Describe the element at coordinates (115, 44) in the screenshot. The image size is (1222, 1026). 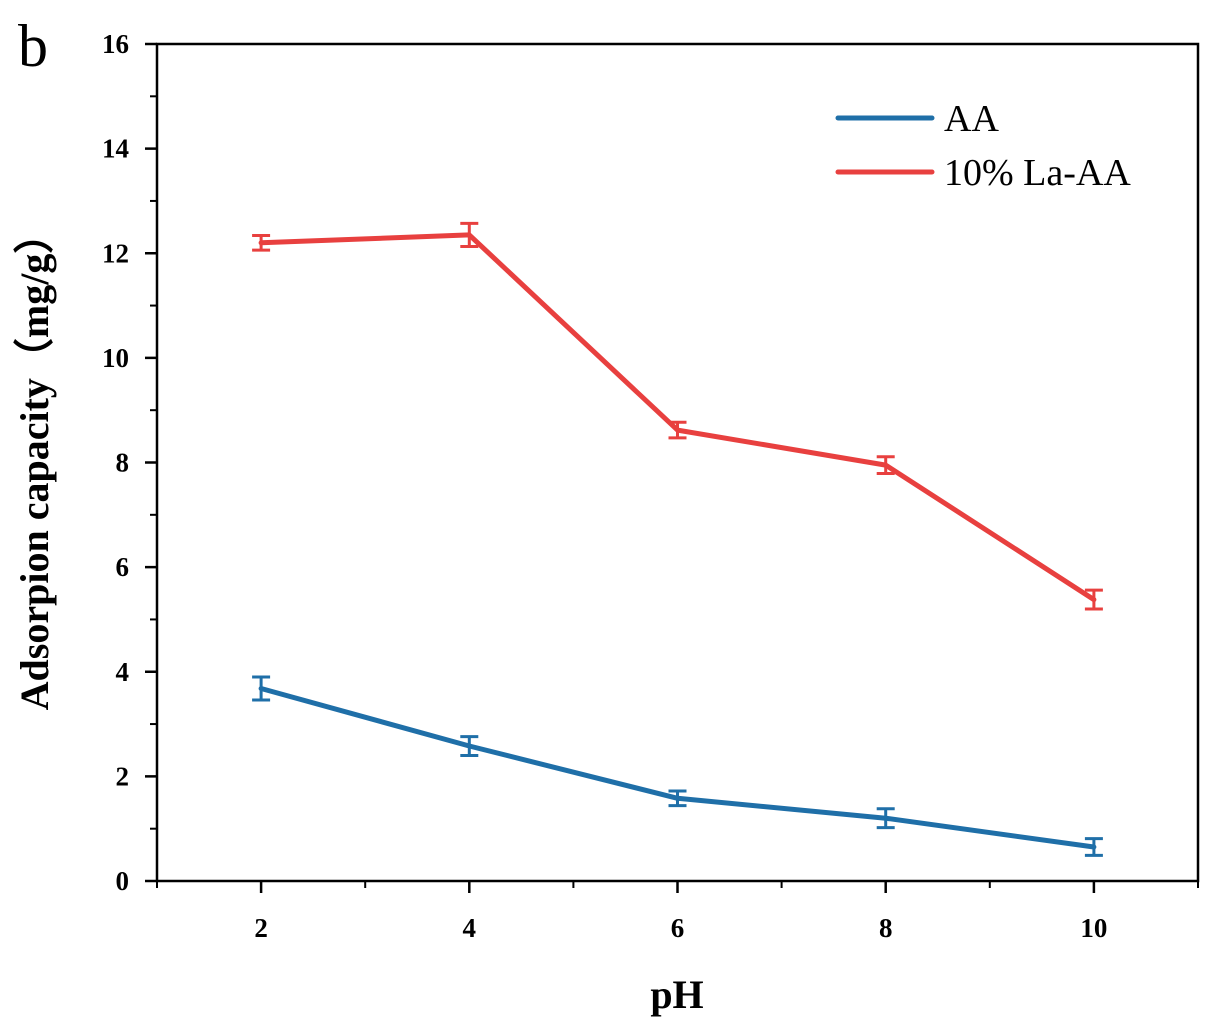
I see `y-tick-label: 16` at that location.